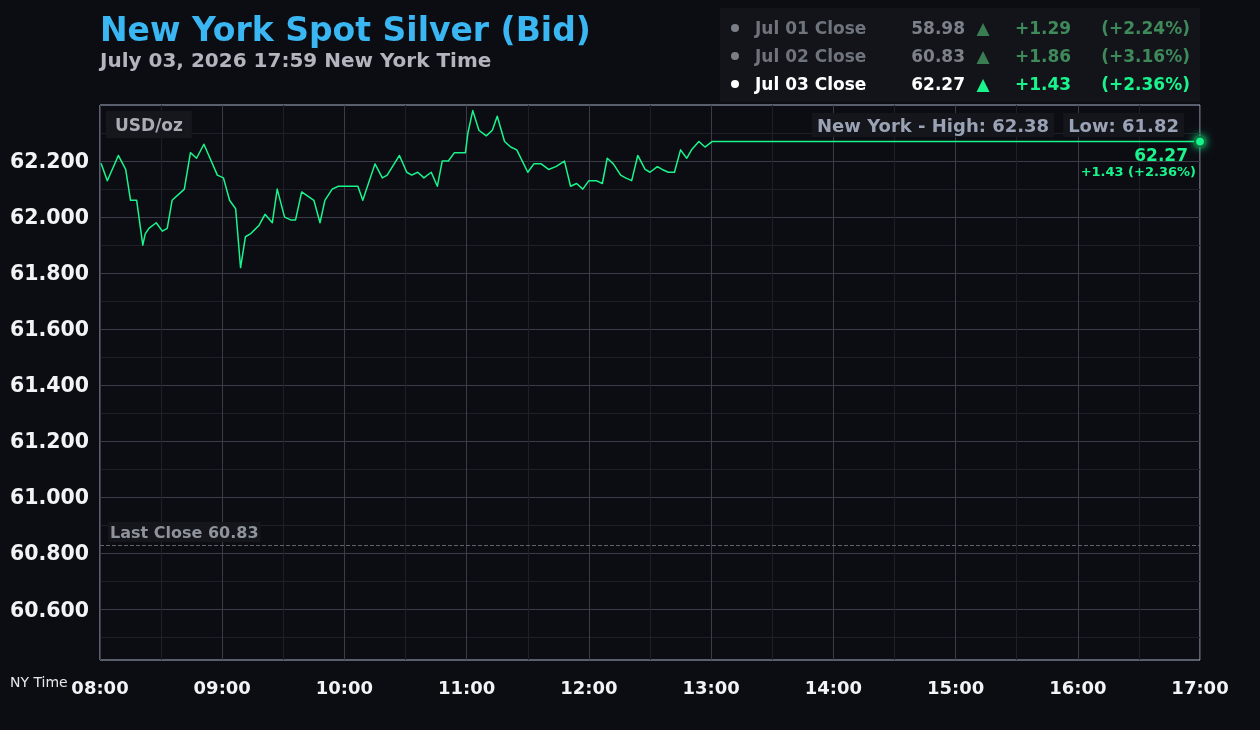  Describe the element at coordinates (589, 687) in the screenshot. I see `x-tick-label: 12:00` at that location.